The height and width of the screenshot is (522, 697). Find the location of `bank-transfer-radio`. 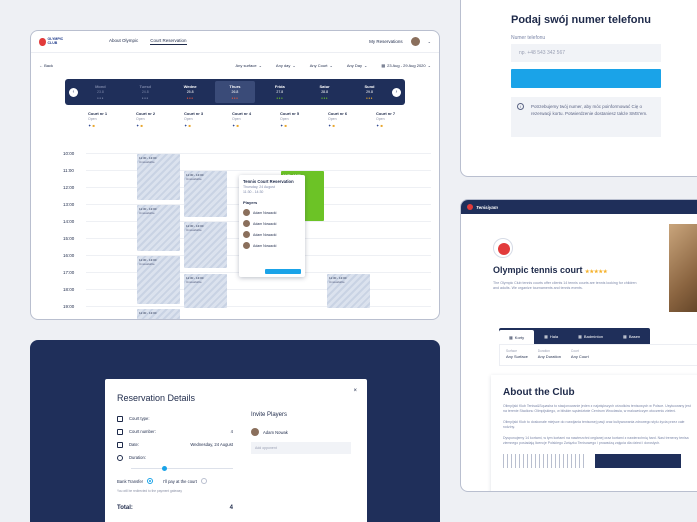

bank-transfer-radio is located at coordinates (150, 481).